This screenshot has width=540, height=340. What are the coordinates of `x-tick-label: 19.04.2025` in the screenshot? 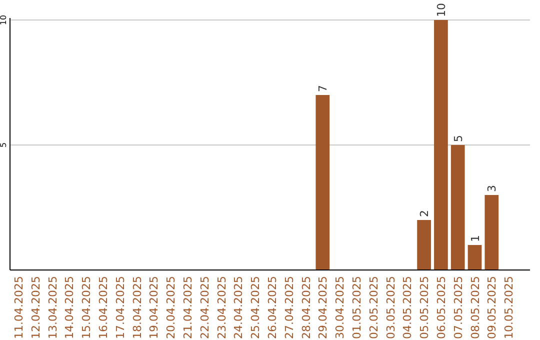 It's located at (154, 307).